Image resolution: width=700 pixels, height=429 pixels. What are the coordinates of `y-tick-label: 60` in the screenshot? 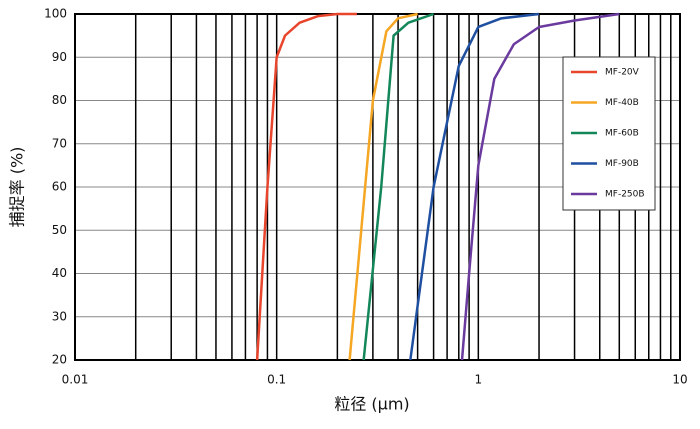 It's located at (59, 187).